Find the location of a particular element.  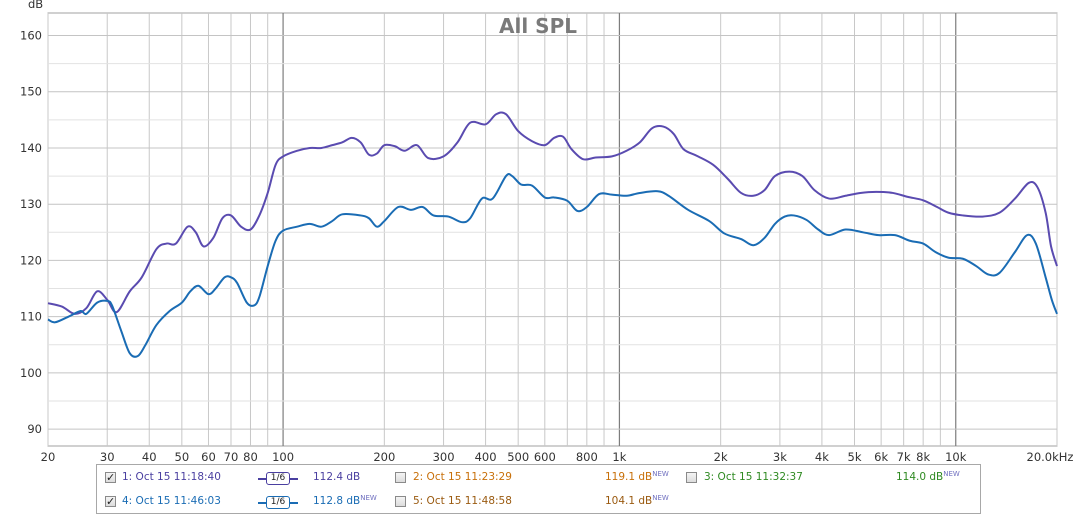

x-tick-label: 8k is located at coordinates (923, 457).